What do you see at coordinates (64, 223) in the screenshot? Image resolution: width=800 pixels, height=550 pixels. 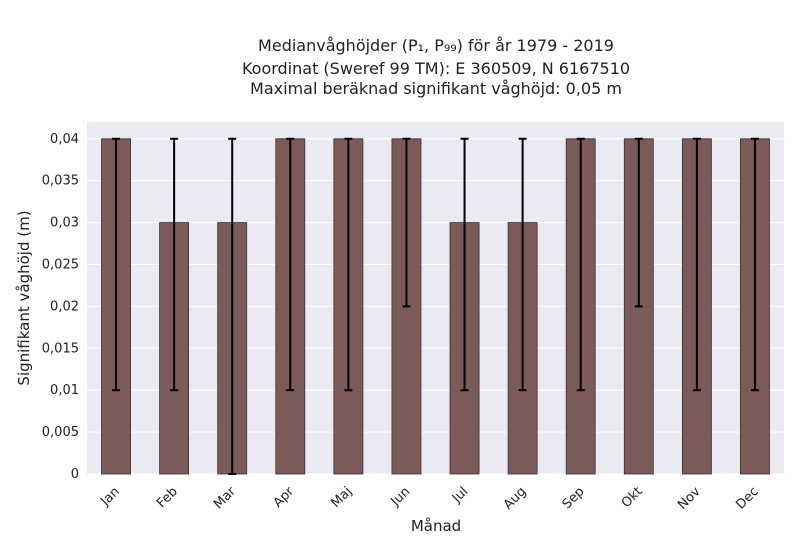 I see `y-tick-label: 0,03` at bounding box center [64, 223].